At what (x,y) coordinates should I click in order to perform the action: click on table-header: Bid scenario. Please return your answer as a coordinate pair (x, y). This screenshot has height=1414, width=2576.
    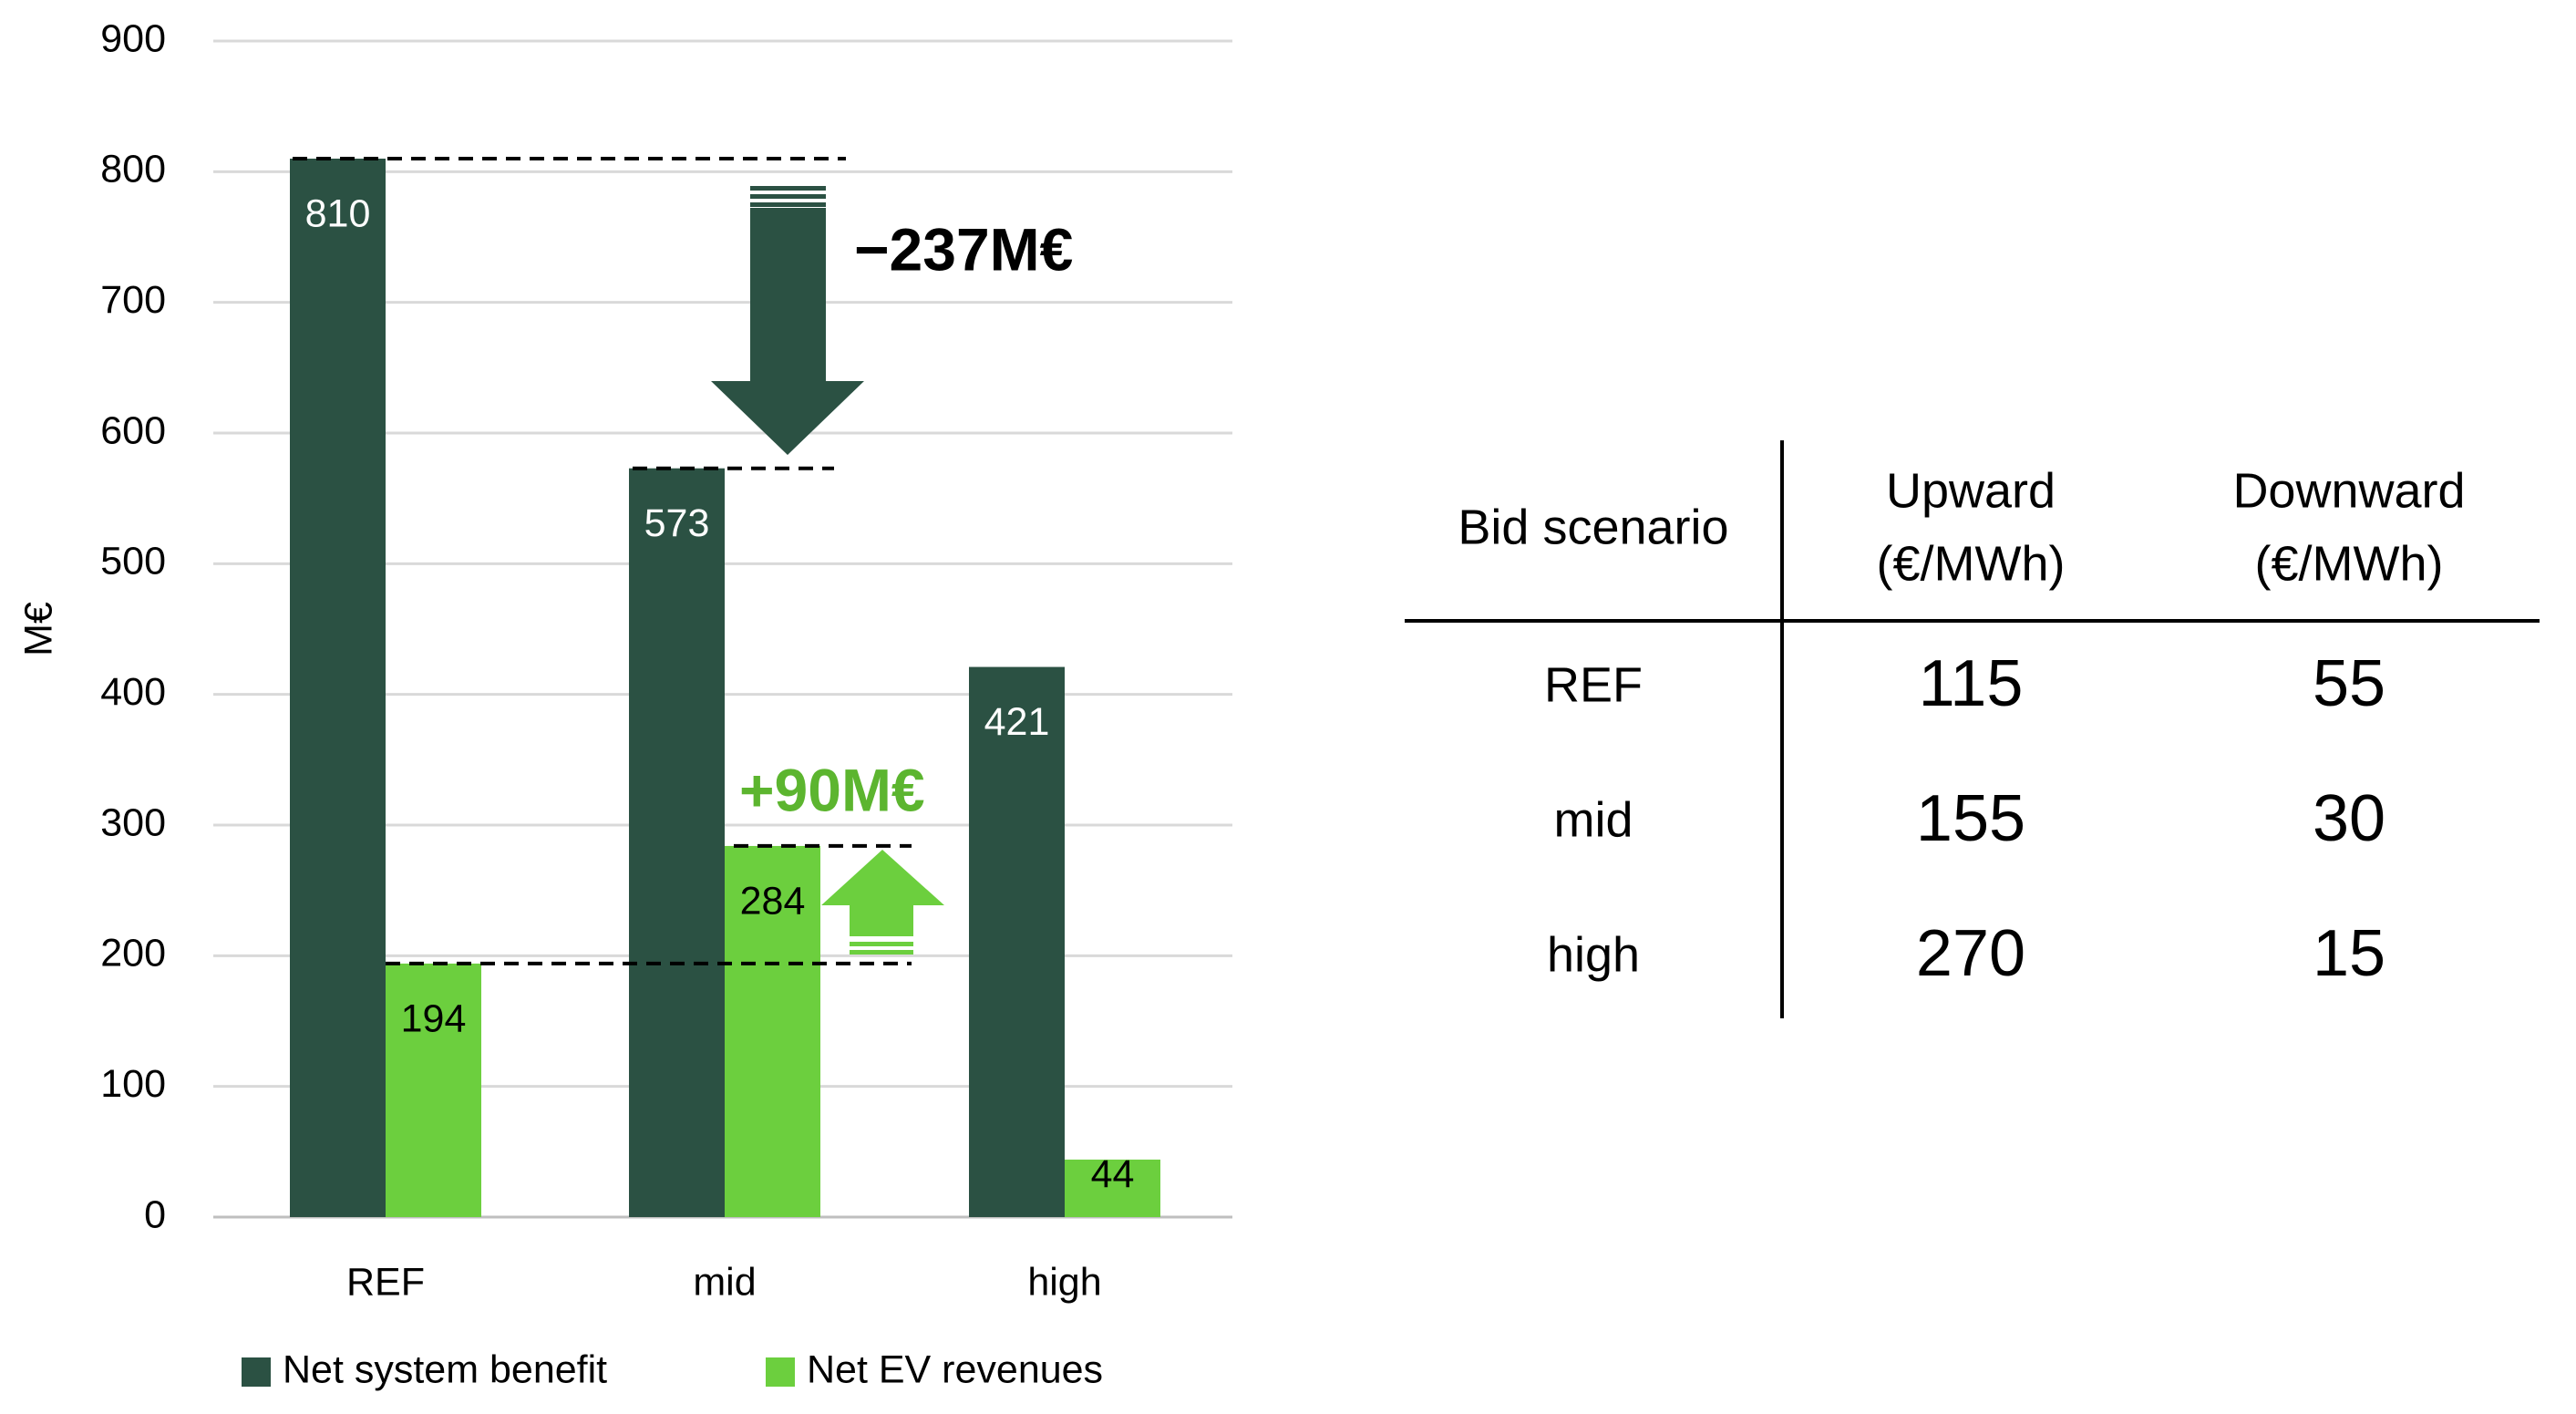
    Looking at the image, I should click on (1593, 527).